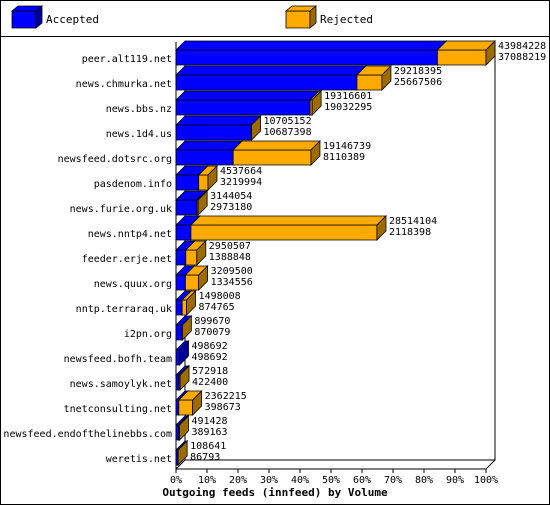 The height and width of the screenshot is (505, 550). I want to click on category-label: newsfeed.endofthelinebbs.com, so click(87, 434).